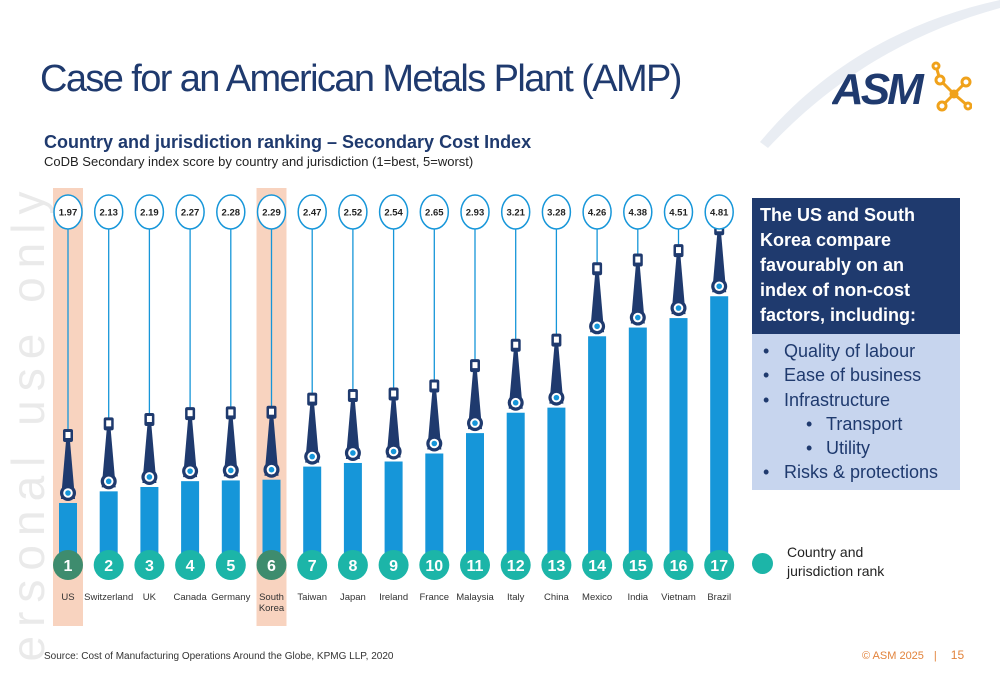  I want to click on page-number: 15, so click(957, 655).